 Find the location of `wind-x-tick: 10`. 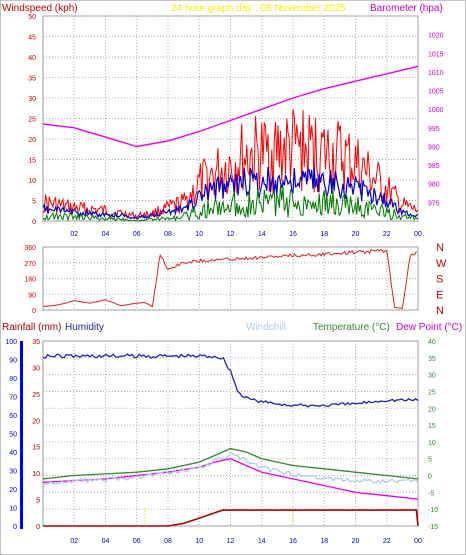

wind-x-tick: 10 is located at coordinates (199, 234).